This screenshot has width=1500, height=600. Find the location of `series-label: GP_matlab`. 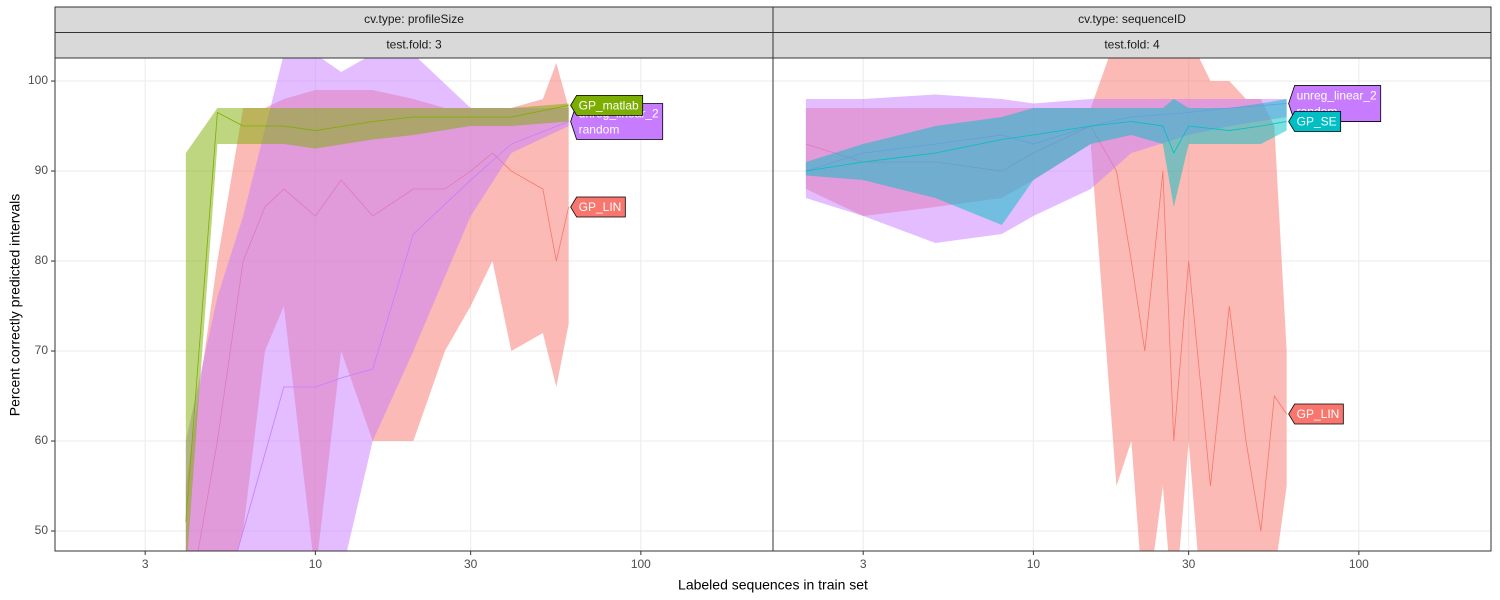

series-label: GP_matlab is located at coordinates (607, 105).